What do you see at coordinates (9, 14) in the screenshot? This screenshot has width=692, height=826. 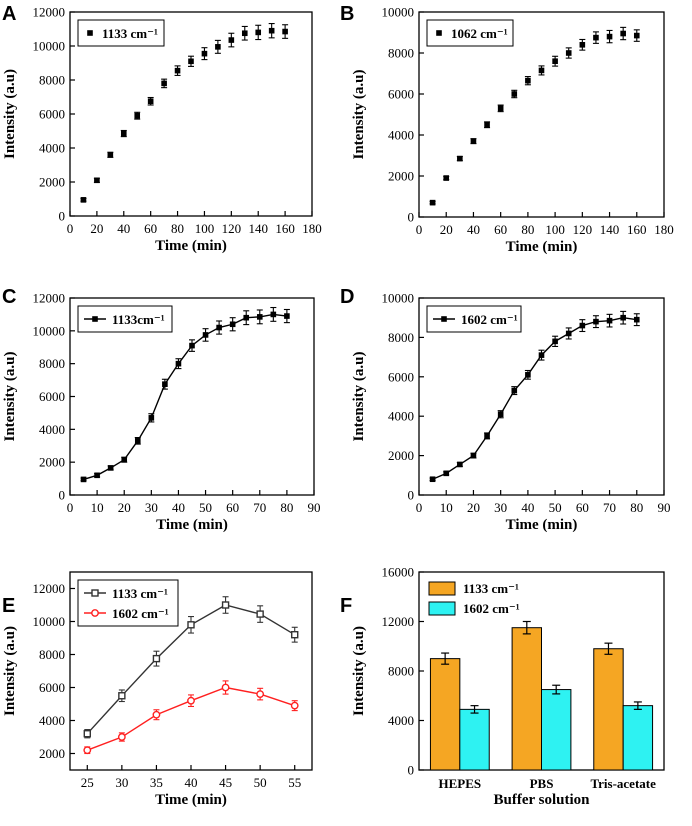 I see `panel-letter: A` at bounding box center [9, 14].